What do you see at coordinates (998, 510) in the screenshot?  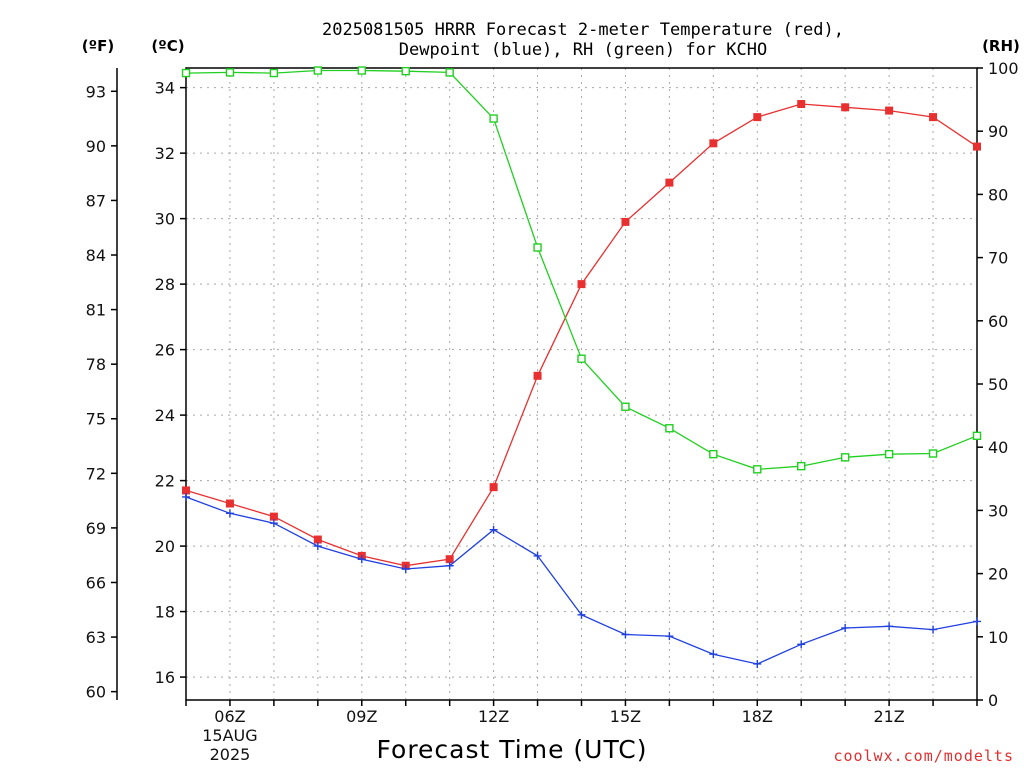 I see `rh-tick-label: 30` at bounding box center [998, 510].